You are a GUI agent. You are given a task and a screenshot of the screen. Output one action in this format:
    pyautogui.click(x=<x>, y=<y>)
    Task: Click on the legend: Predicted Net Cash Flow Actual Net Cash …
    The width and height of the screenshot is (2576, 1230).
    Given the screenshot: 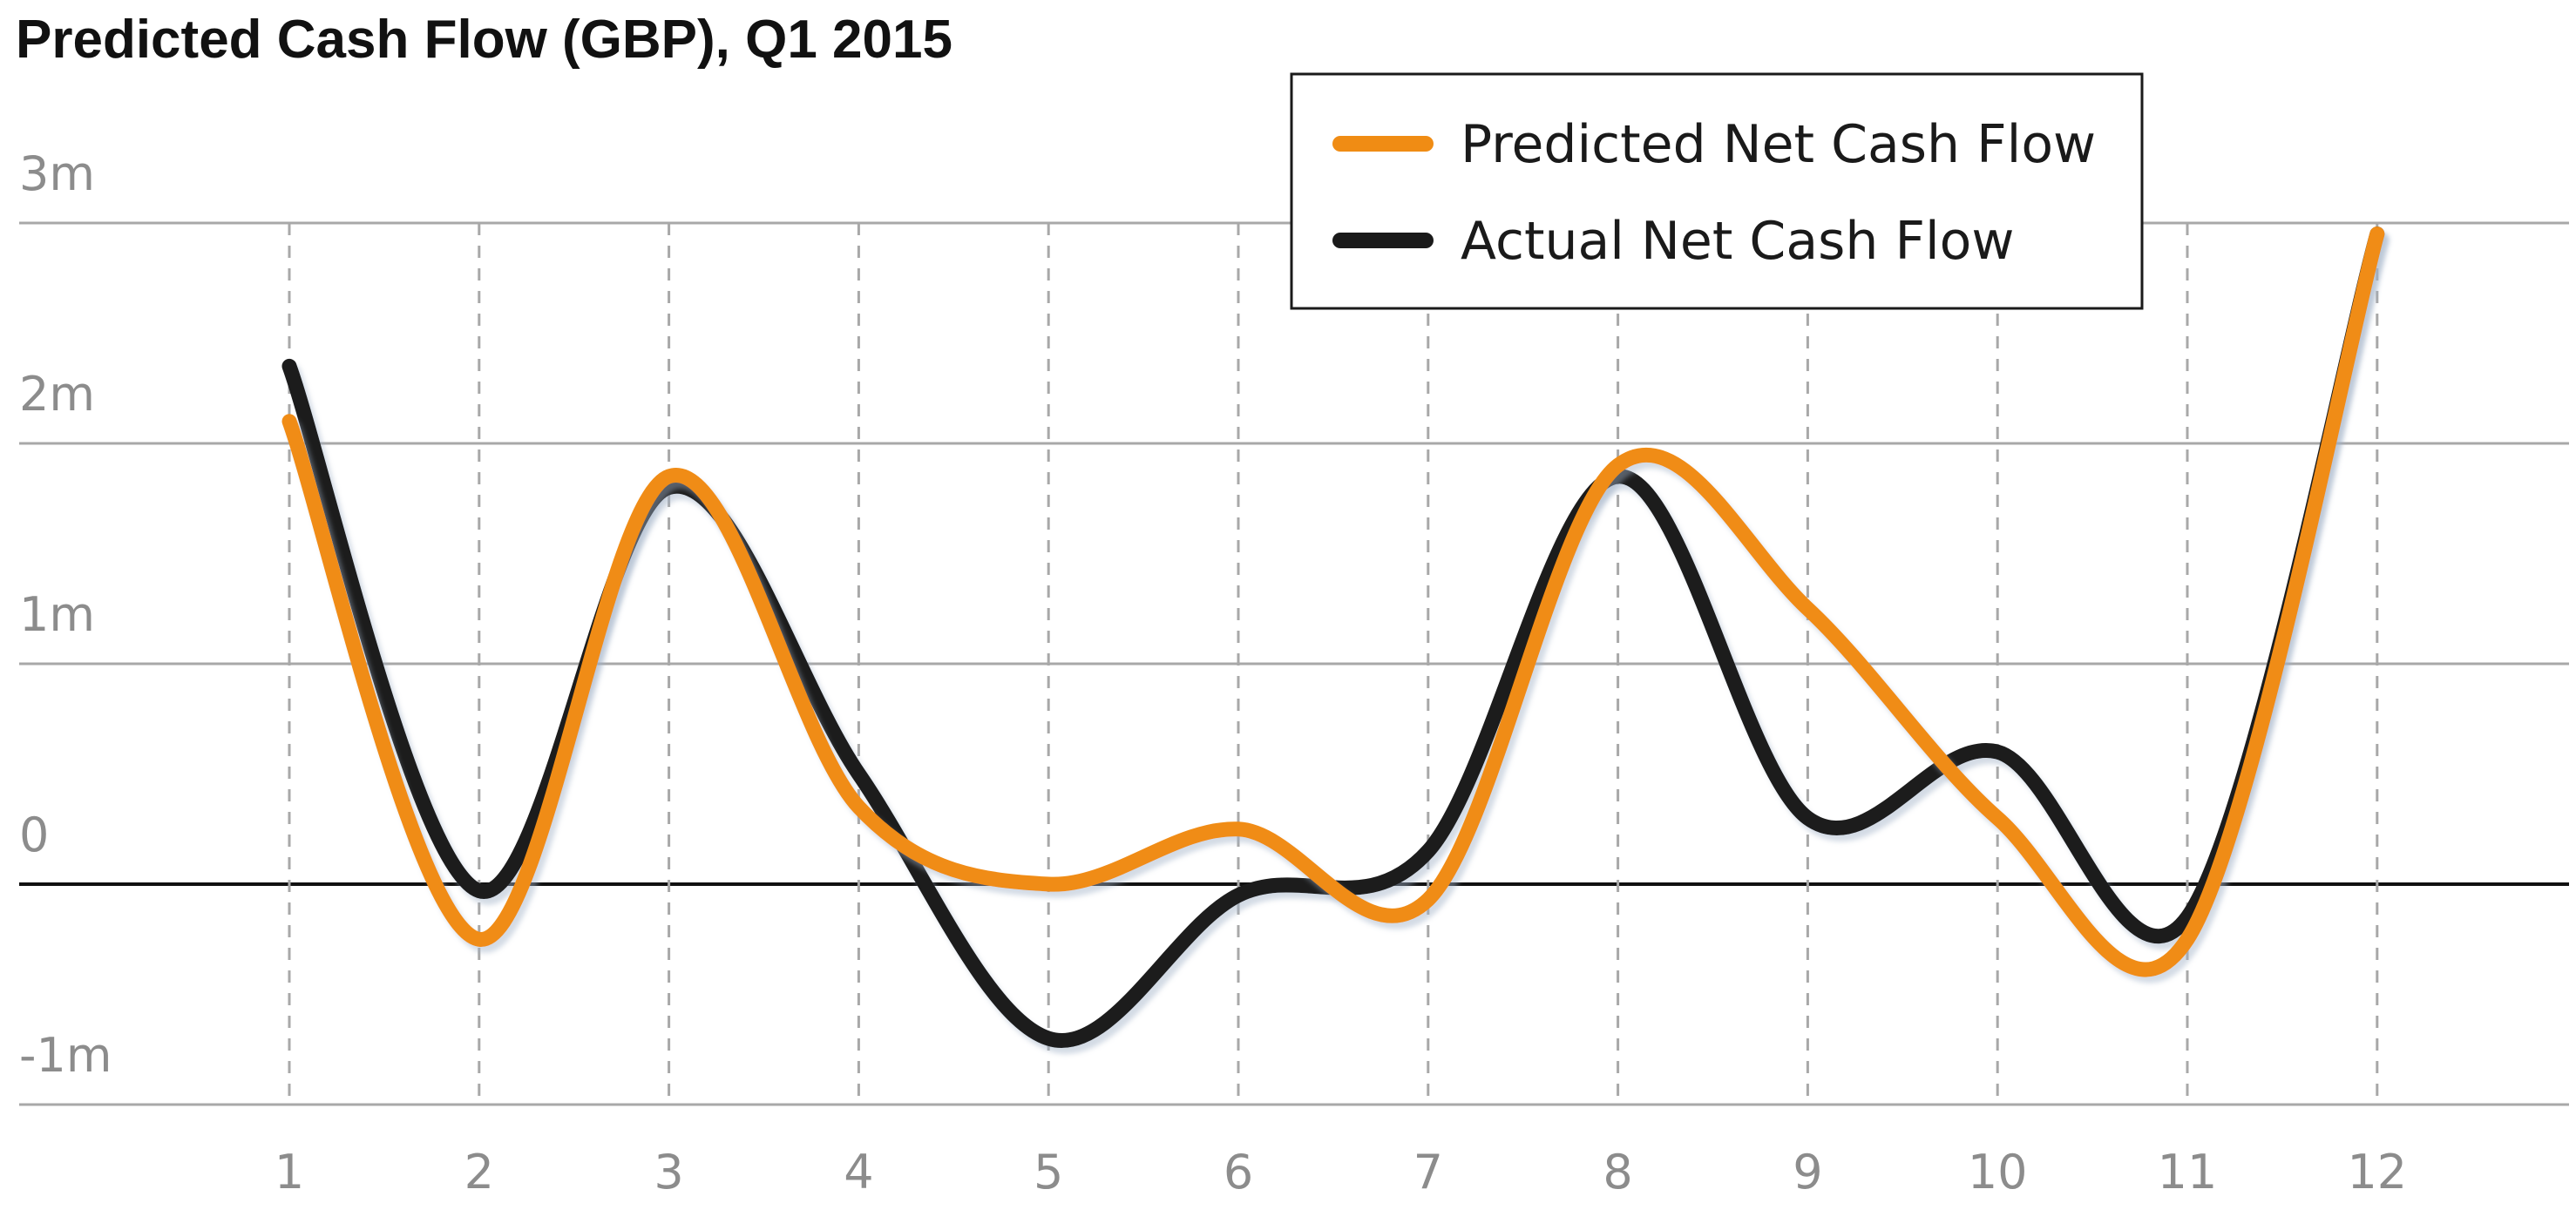 What is the action you would take?
    pyautogui.click(x=1717, y=191)
    